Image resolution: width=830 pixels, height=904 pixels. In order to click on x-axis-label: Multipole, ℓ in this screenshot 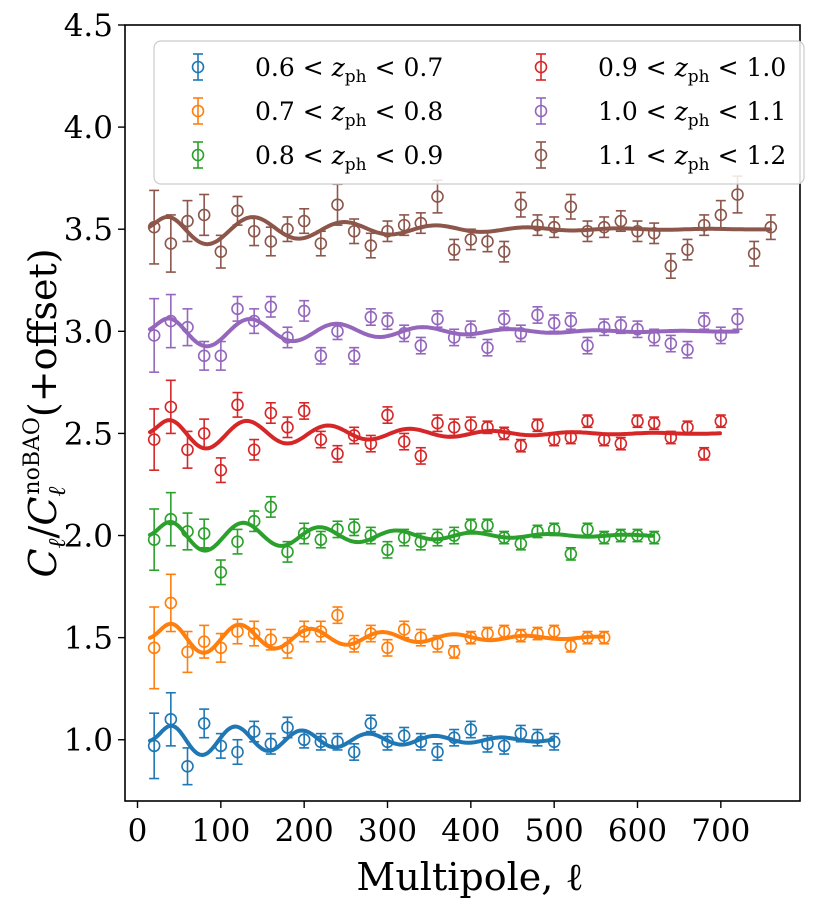, I will do `click(469, 877)`.